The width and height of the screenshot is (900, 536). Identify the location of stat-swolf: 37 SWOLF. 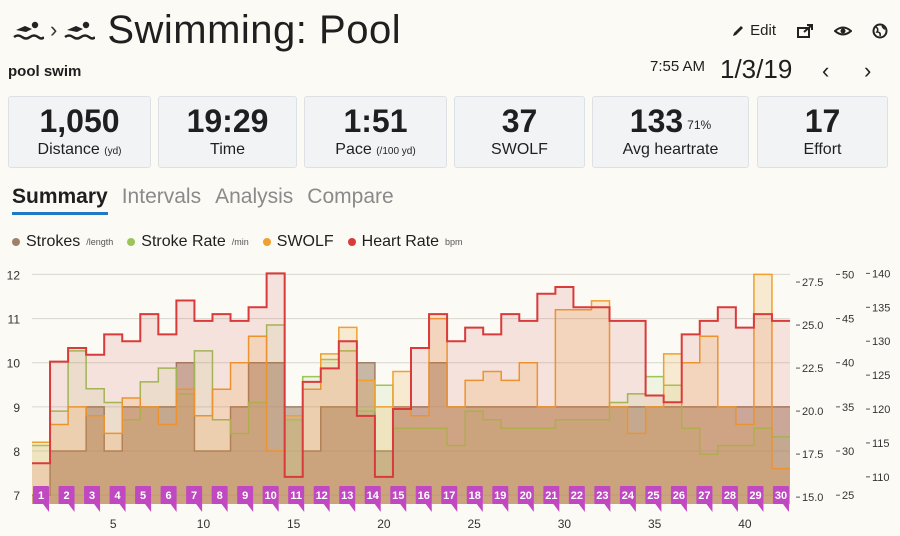
(519, 132).